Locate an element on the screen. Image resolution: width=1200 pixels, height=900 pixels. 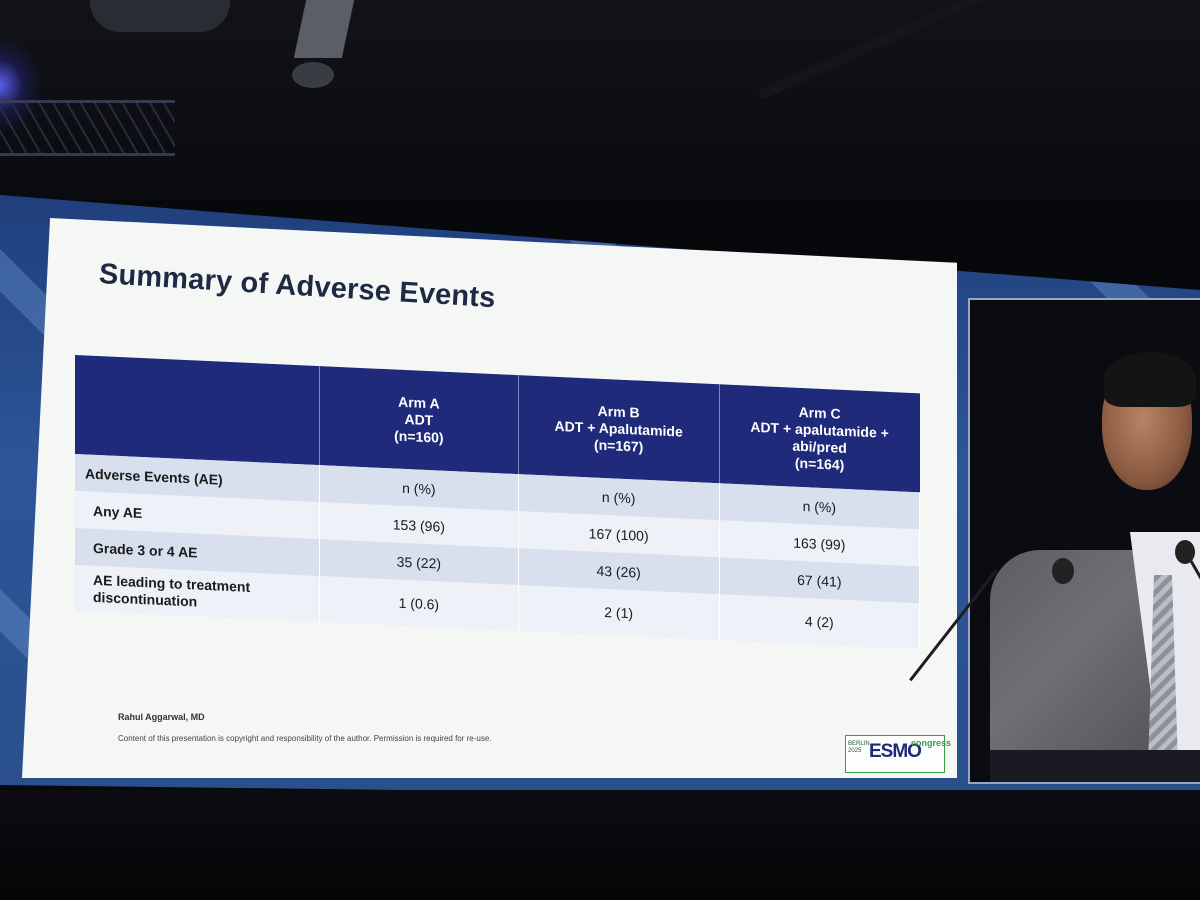
slide-author: Rahul Aggarwal, MD is located at coordinates (161, 717).